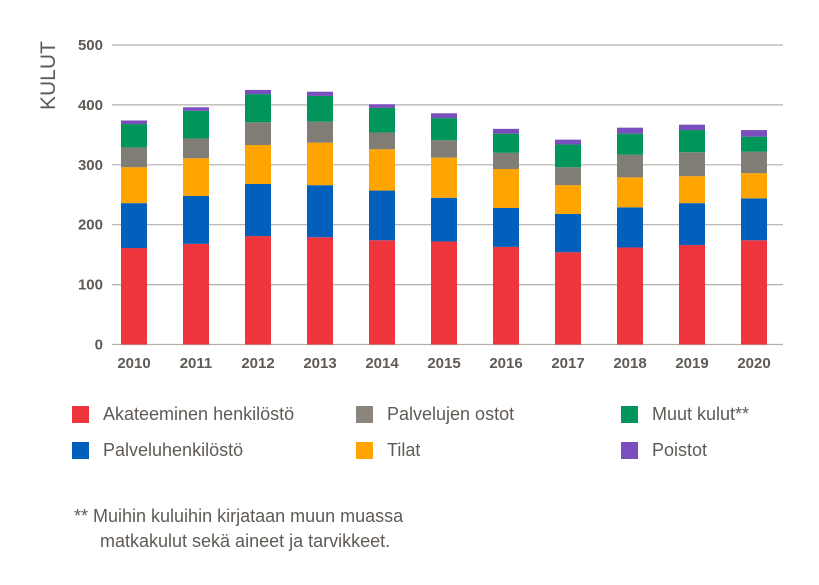  What do you see at coordinates (257, 363) in the screenshot?
I see `x-tick-label: 2012` at bounding box center [257, 363].